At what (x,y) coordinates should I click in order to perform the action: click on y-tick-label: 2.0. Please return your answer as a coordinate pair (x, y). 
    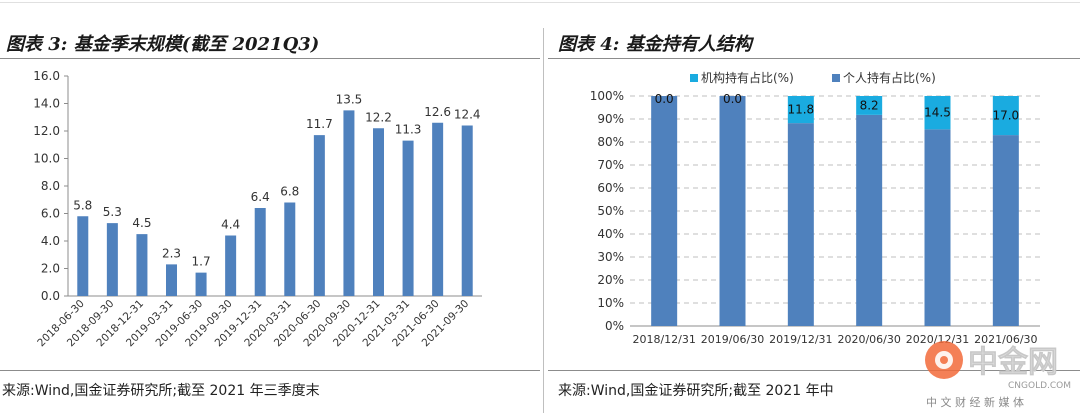
    Looking at the image, I should click on (50, 269).